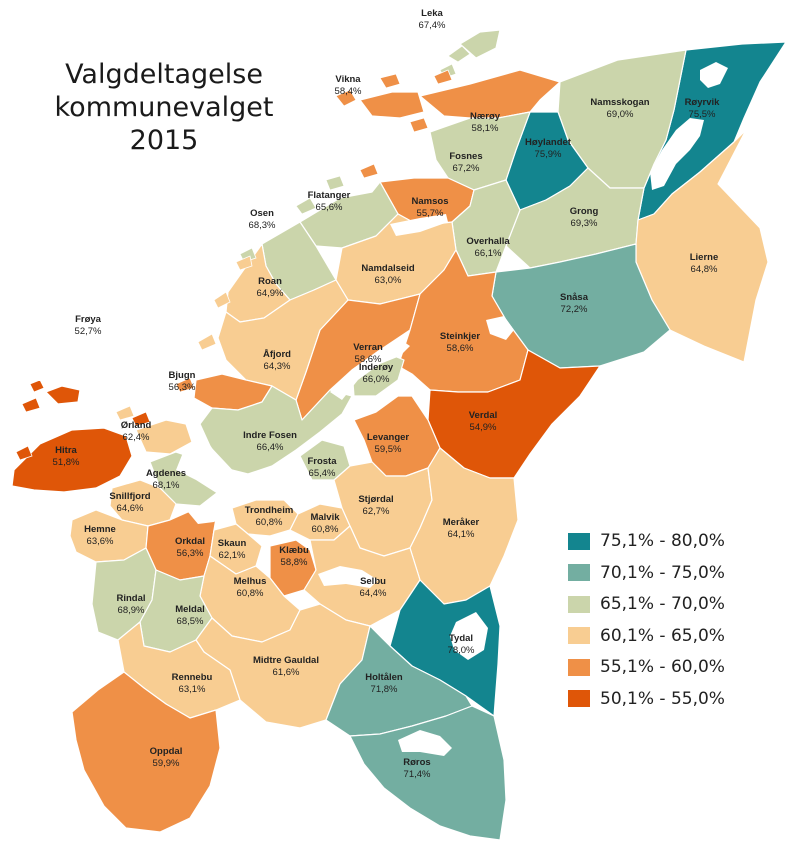 The image size is (800, 853). Describe the element at coordinates (182, 375) in the screenshot. I see `label-name-bjugn: Bjugn` at that location.